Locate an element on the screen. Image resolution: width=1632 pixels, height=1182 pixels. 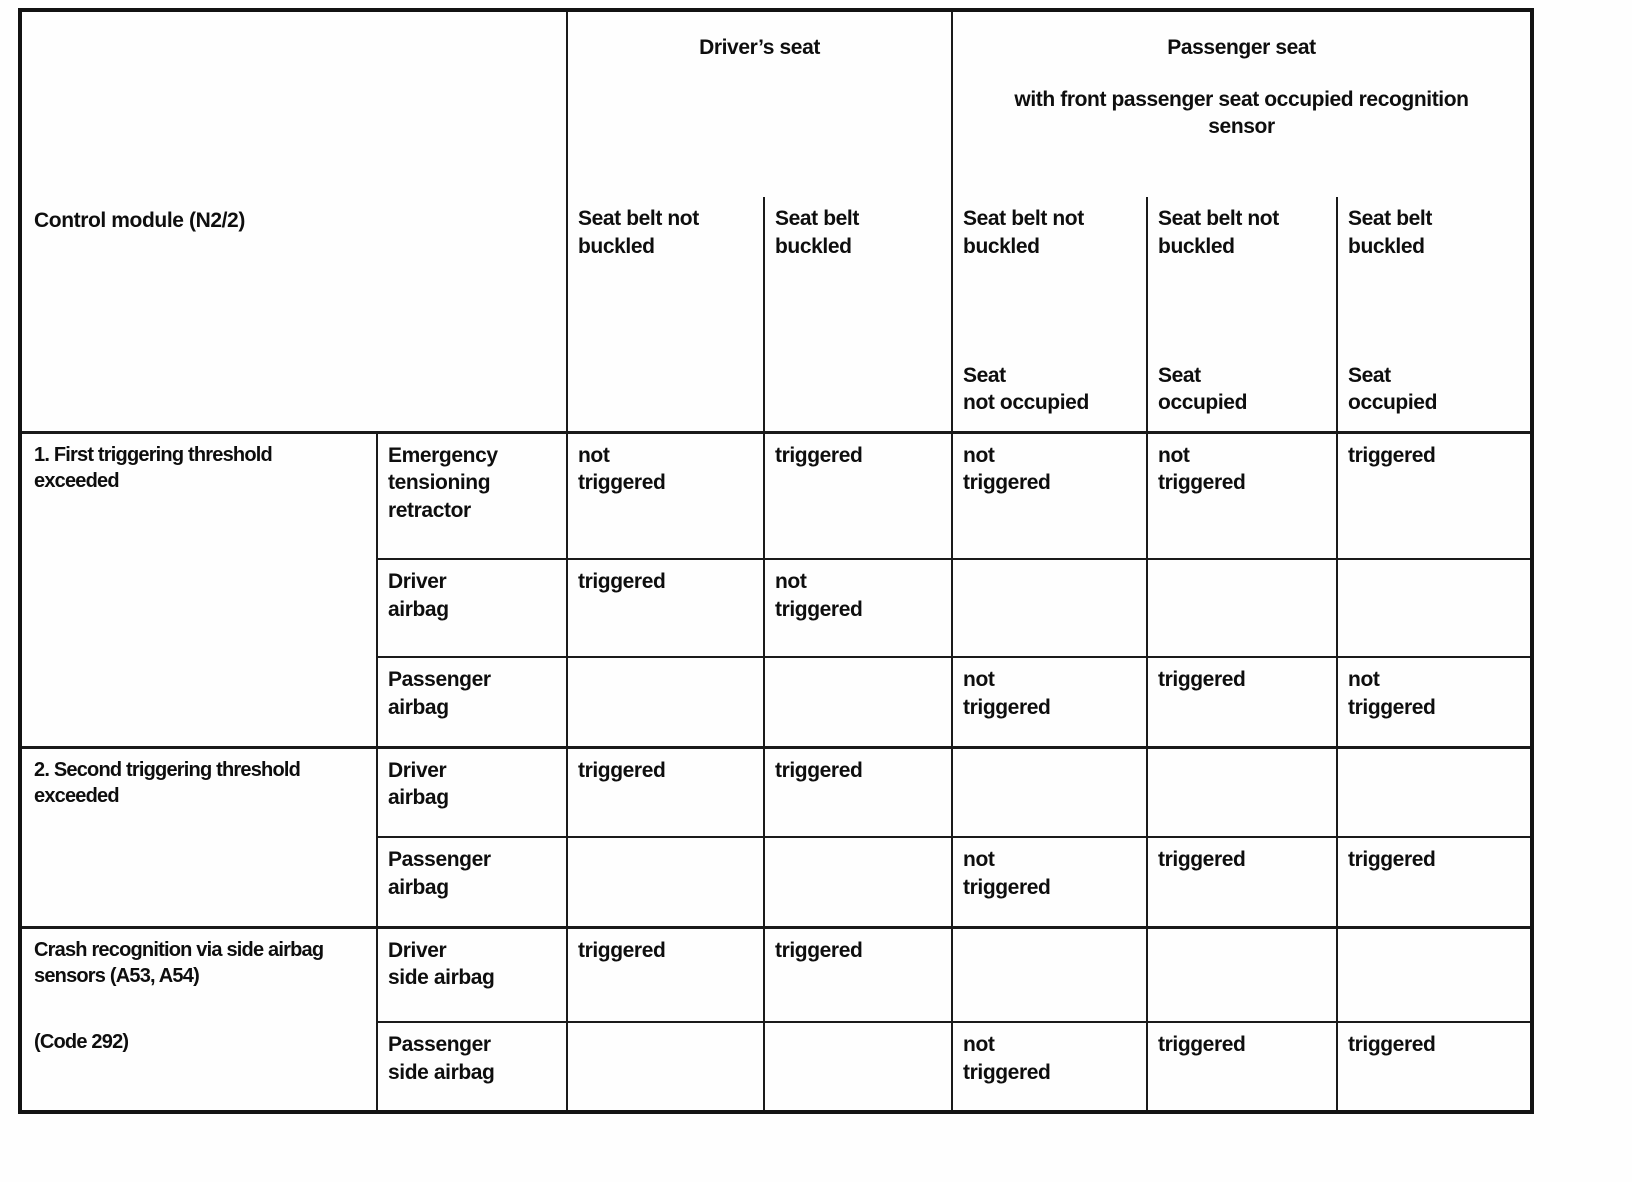
driver-belt-not-buckled-header-cell: Seat belt not buckled is located at coordinates (665, 315).